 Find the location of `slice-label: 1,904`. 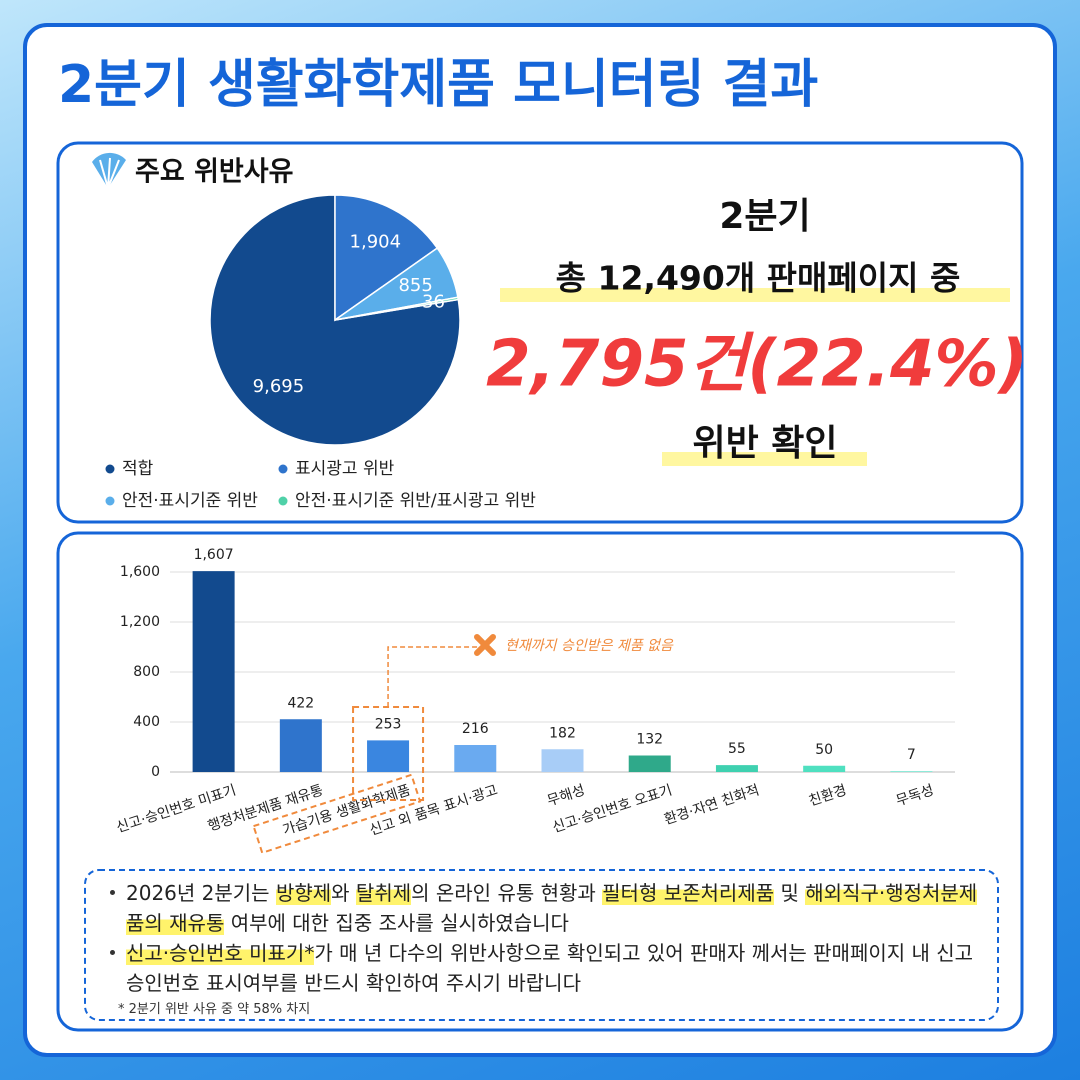

slice-label: 1,904 is located at coordinates (376, 241).